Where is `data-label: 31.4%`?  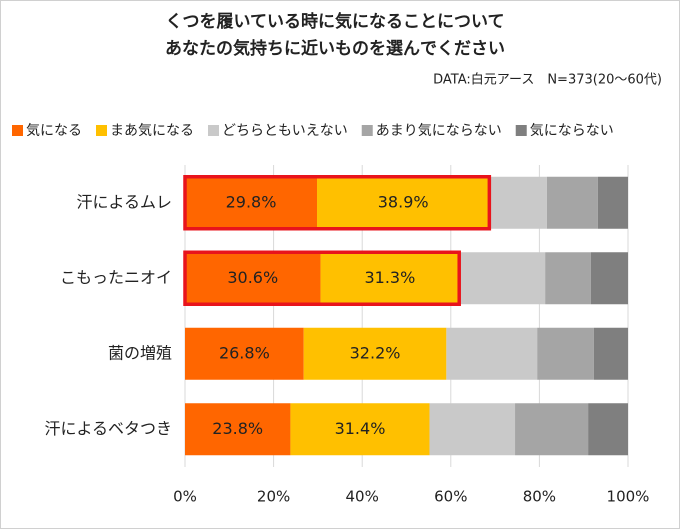
data-label: 31.4% is located at coordinates (360, 428).